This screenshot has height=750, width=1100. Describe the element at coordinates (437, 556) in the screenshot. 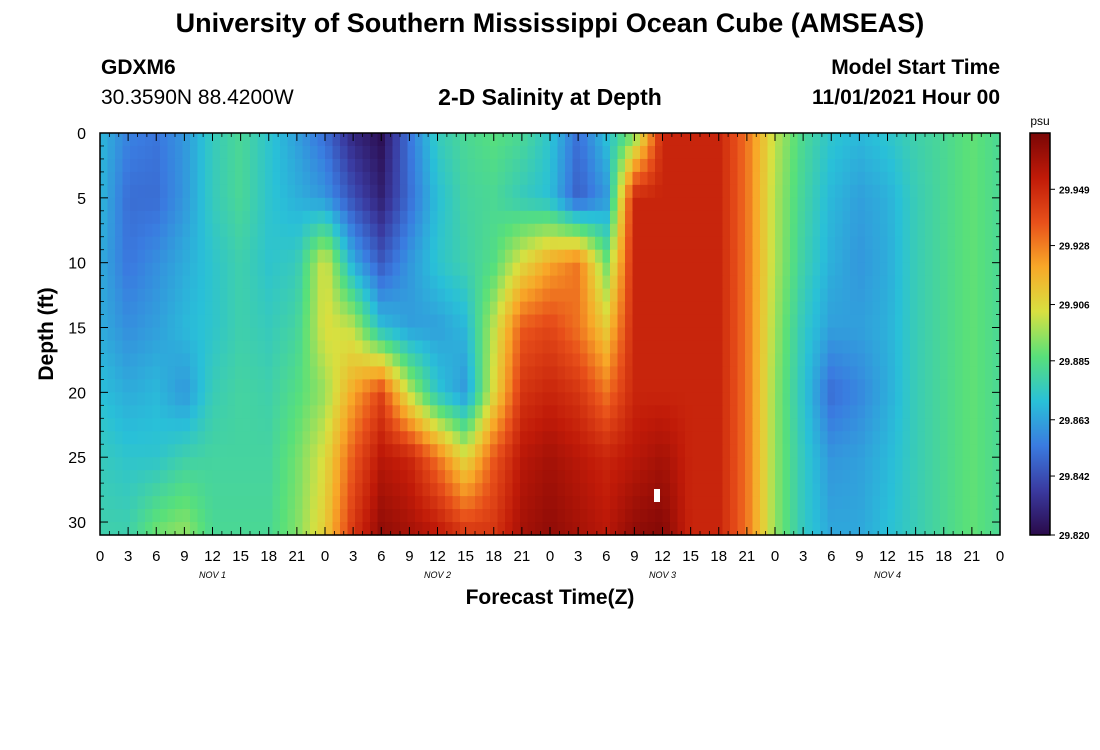

I see `x-tick-label: 12` at that location.